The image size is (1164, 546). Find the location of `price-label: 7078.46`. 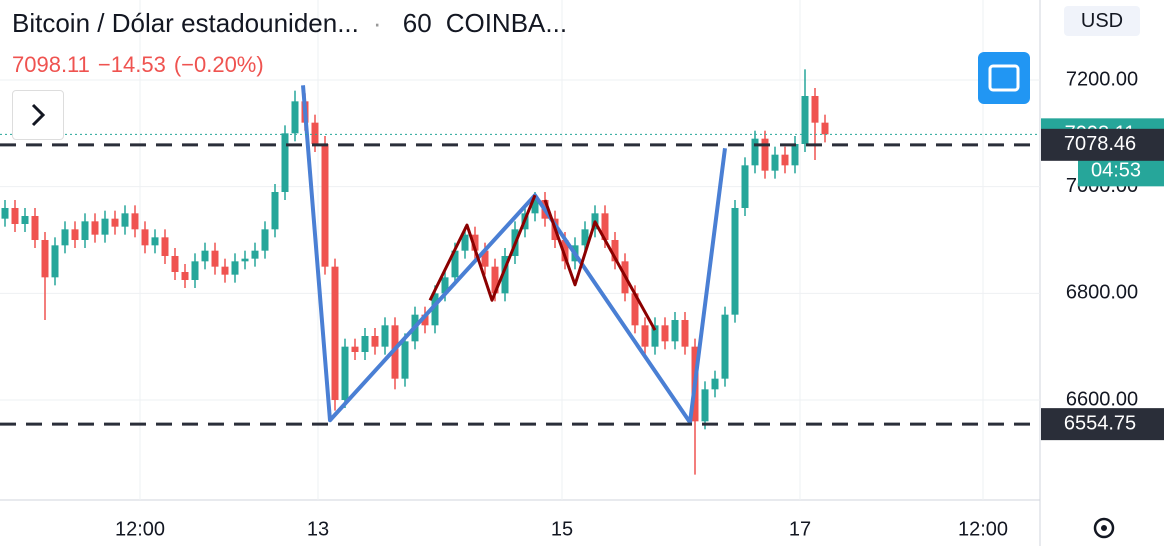

price-label: 7078.46 is located at coordinates (1100, 144).